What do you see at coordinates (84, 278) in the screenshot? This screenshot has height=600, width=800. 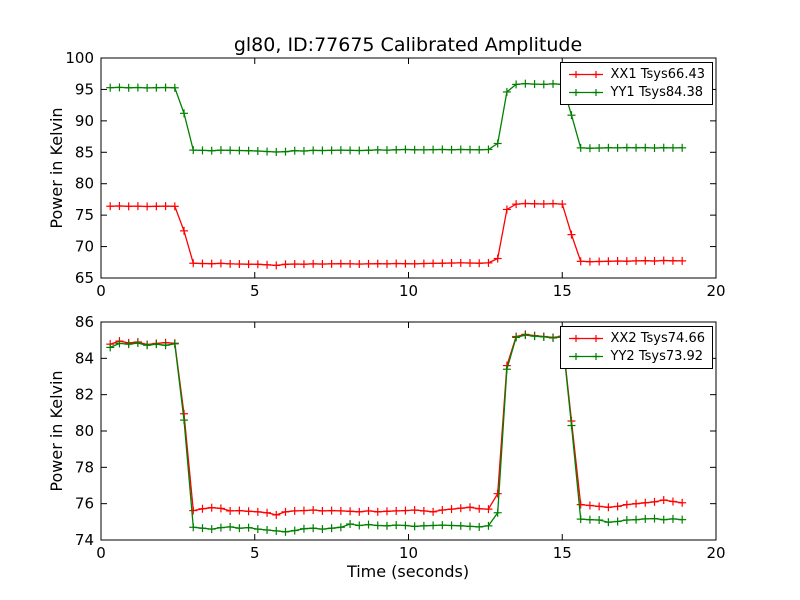 I see `y-tick-label: 65` at bounding box center [84, 278].